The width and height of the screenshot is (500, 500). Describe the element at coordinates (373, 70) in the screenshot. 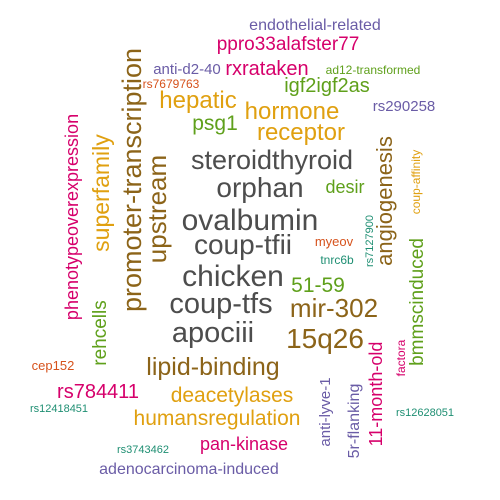

I see `word-ad12-transformed: ad12-transformed` at that location.